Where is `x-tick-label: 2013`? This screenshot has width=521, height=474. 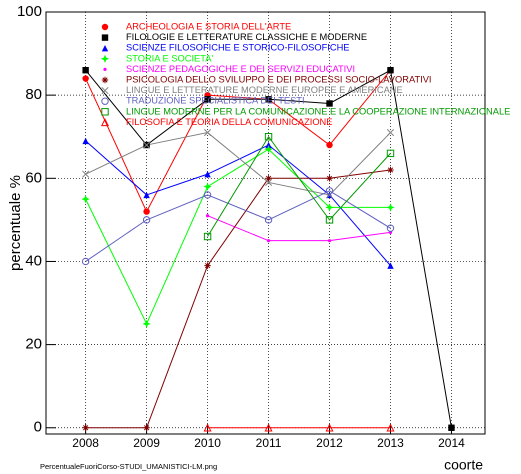 x-tick-label: 2013 is located at coordinates (390, 443).